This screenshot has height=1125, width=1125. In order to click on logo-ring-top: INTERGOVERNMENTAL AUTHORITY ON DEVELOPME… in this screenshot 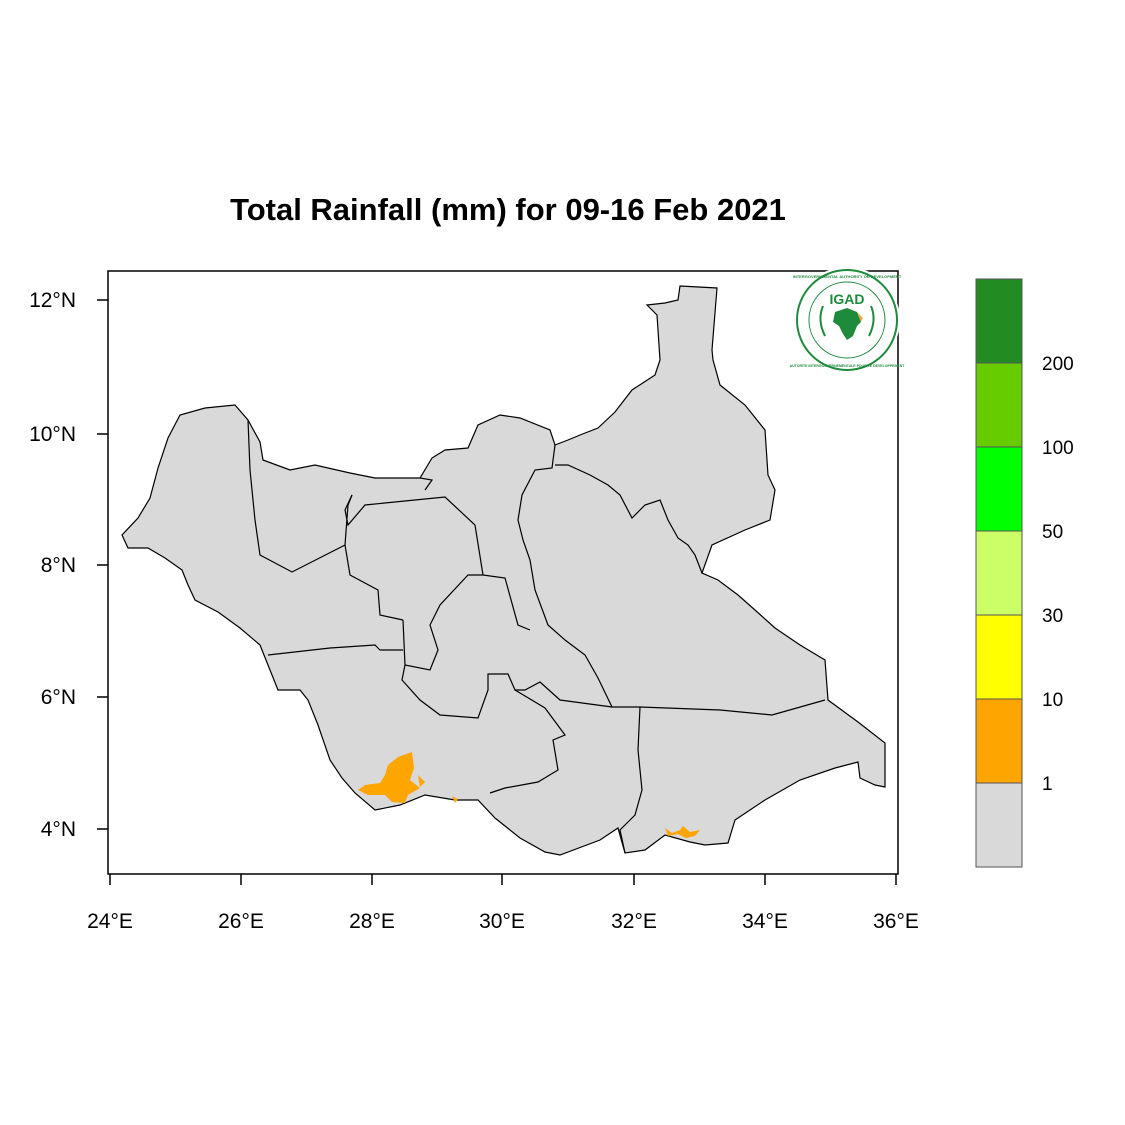, I will do `click(847, 276)`.